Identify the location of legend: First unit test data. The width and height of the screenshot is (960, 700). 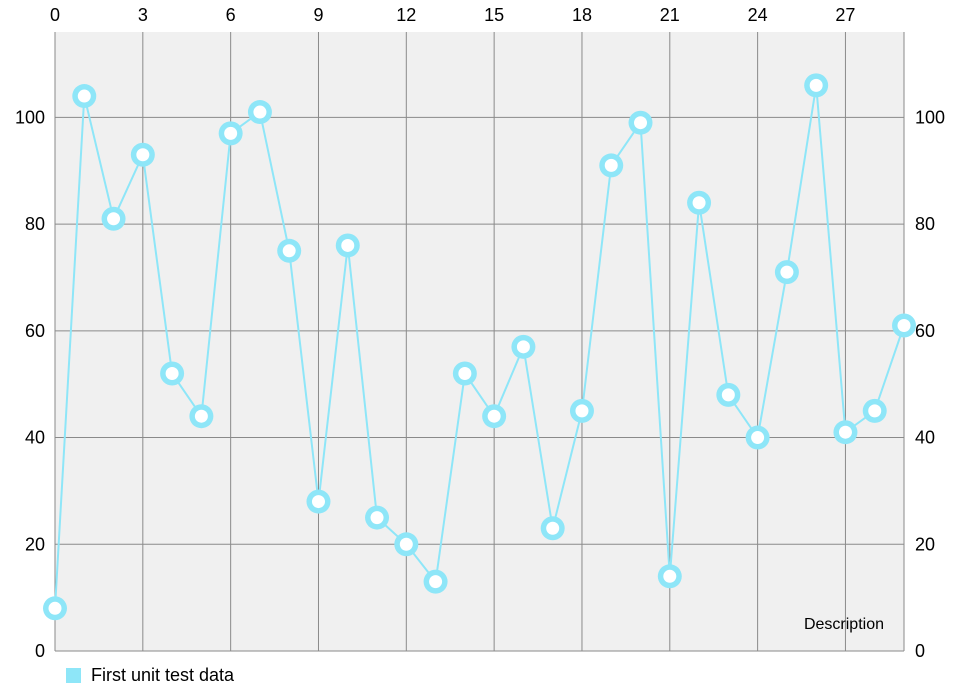
(150, 675).